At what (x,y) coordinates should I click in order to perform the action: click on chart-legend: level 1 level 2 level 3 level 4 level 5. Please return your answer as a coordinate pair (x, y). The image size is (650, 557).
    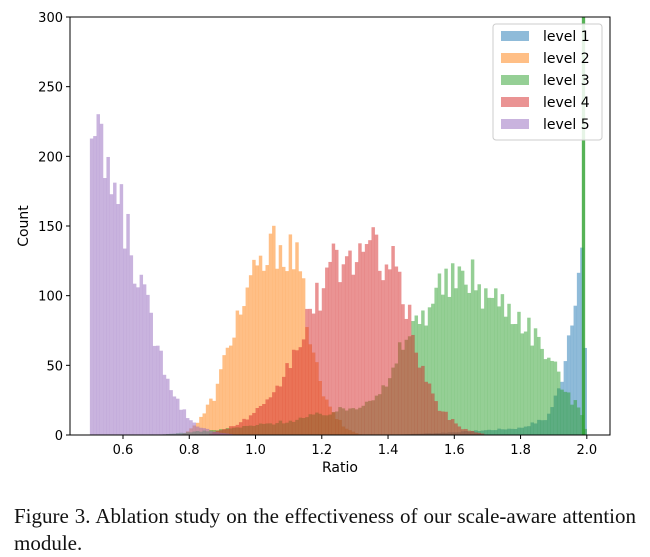
    Looking at the image, I should click on (547, 82).